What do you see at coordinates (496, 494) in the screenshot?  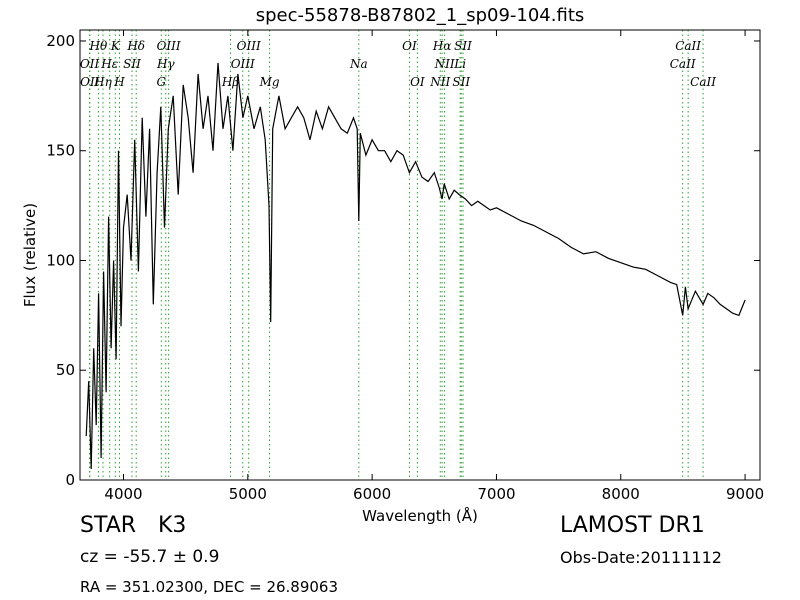 I see `x-tick-label: 7000` at bounding box center [496, 494].